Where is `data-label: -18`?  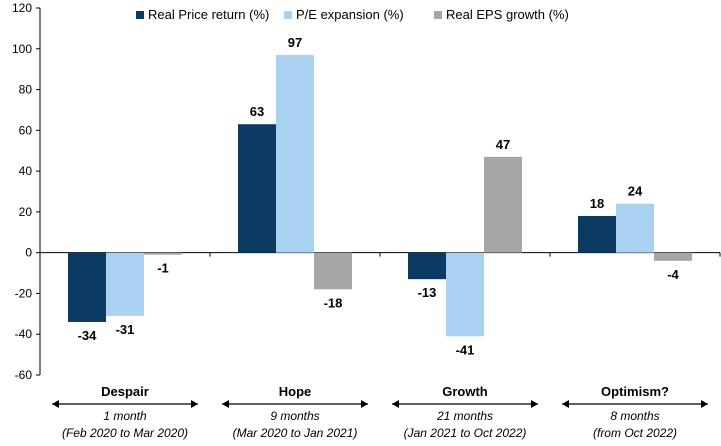 data-label: -18 is located at coordinates (333, 302).